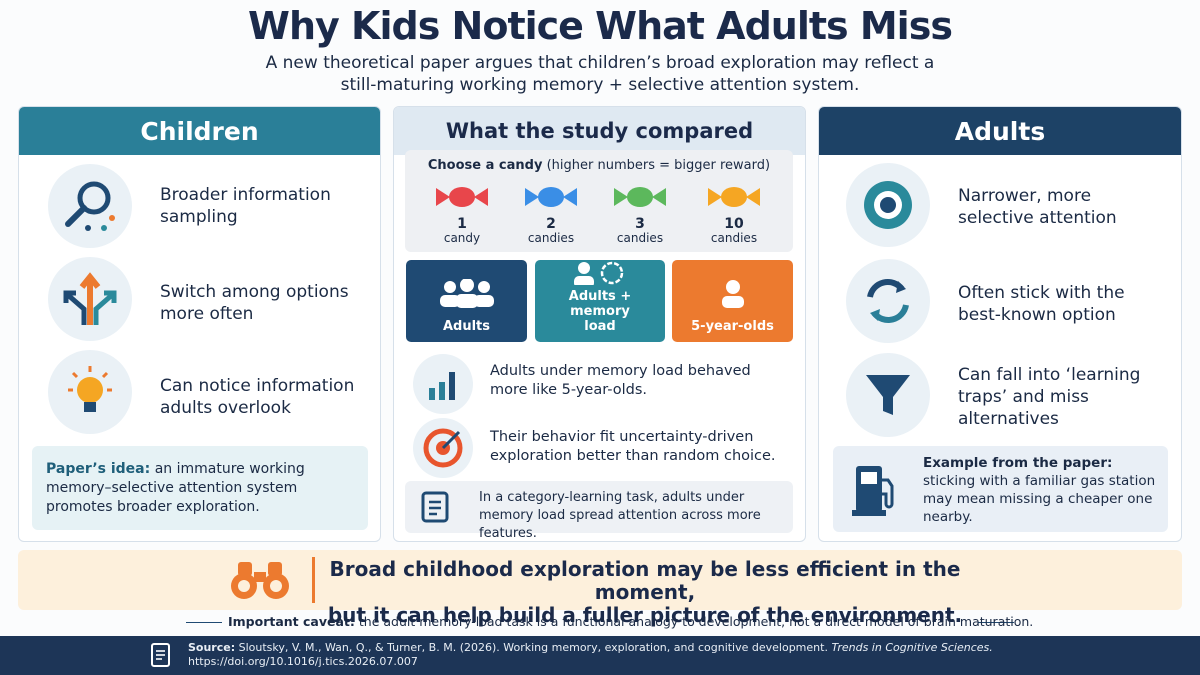  I want to click on panel-title: Children, so click(199, 131).